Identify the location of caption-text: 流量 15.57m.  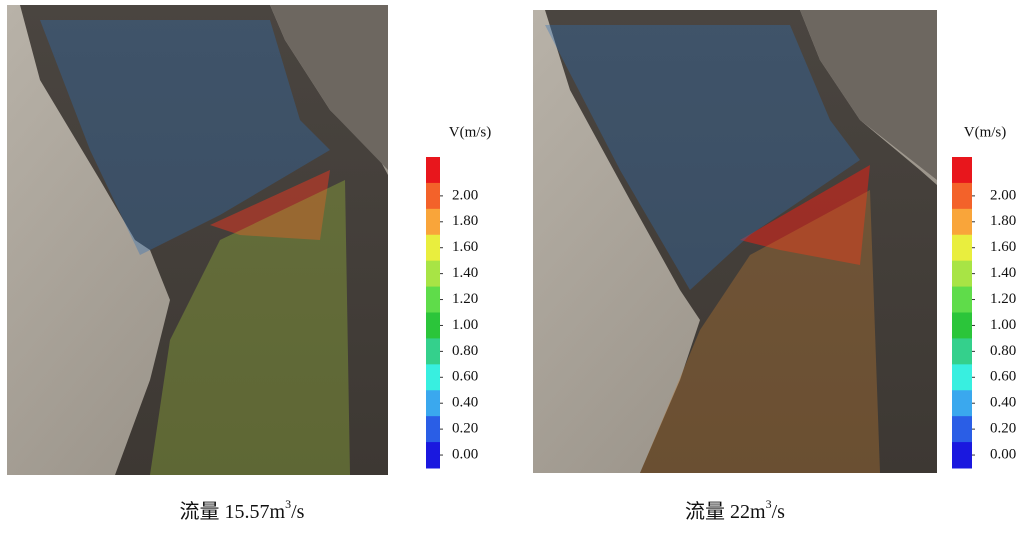
(233, 511).